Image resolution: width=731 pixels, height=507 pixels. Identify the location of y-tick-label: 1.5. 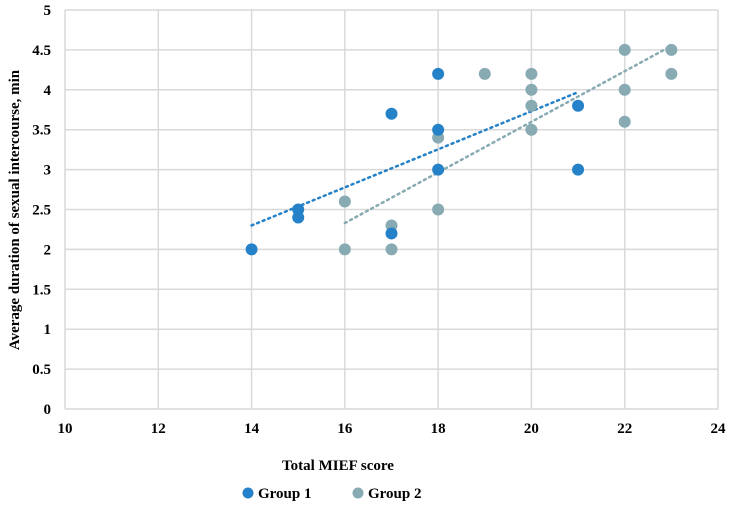
(41, 290).